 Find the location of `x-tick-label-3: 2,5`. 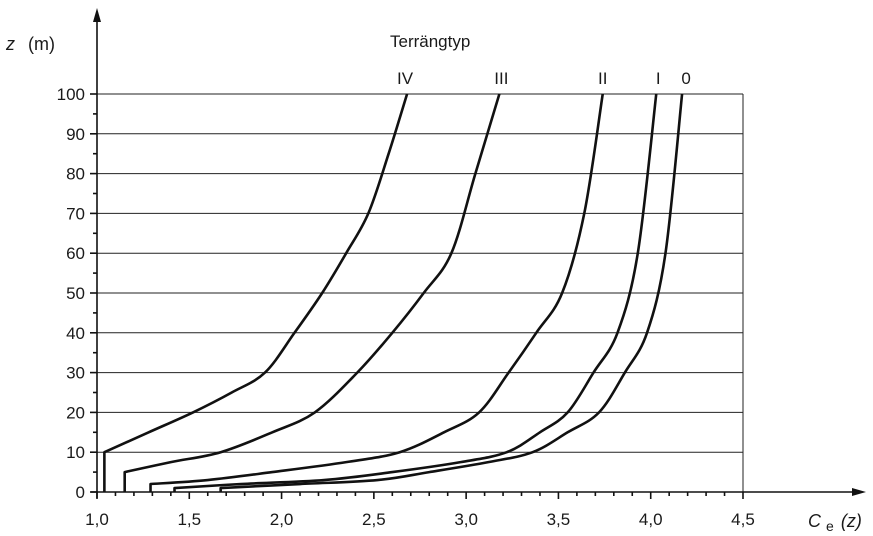

x-tick-label-3: 2,5 is located at coordinates (374, 519).